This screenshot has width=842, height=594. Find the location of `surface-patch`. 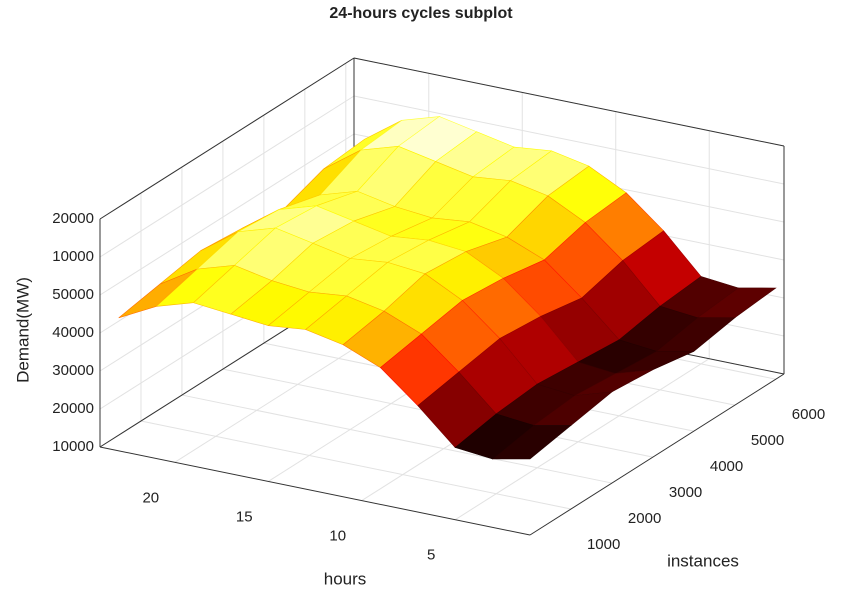

surface-patch is located at coordinates (531, 442).